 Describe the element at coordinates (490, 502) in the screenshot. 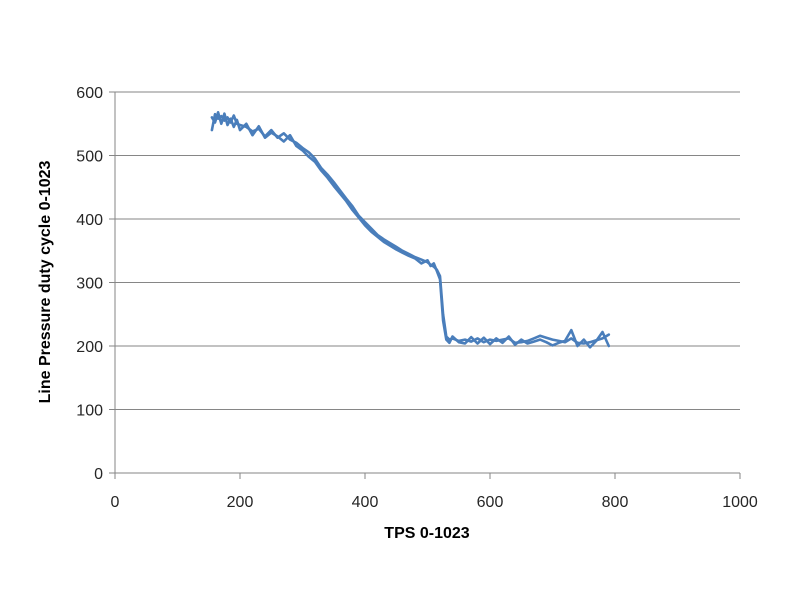

I see `x-tick-label: 600` at that location.